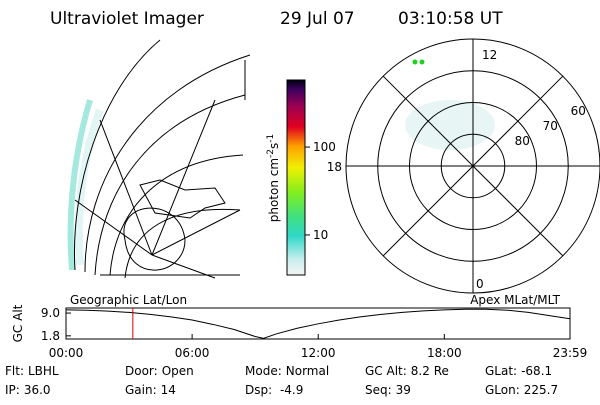 The width and height of the screenshot is (600, 405). I want to click on status-value: 14, so click(168, 390).